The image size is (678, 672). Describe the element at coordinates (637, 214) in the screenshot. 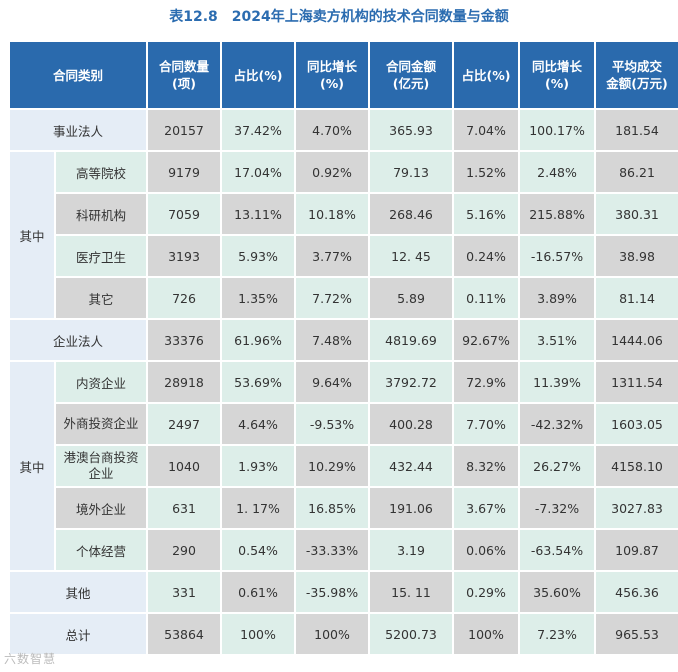

I see `cell-average: 380.31` at that location.